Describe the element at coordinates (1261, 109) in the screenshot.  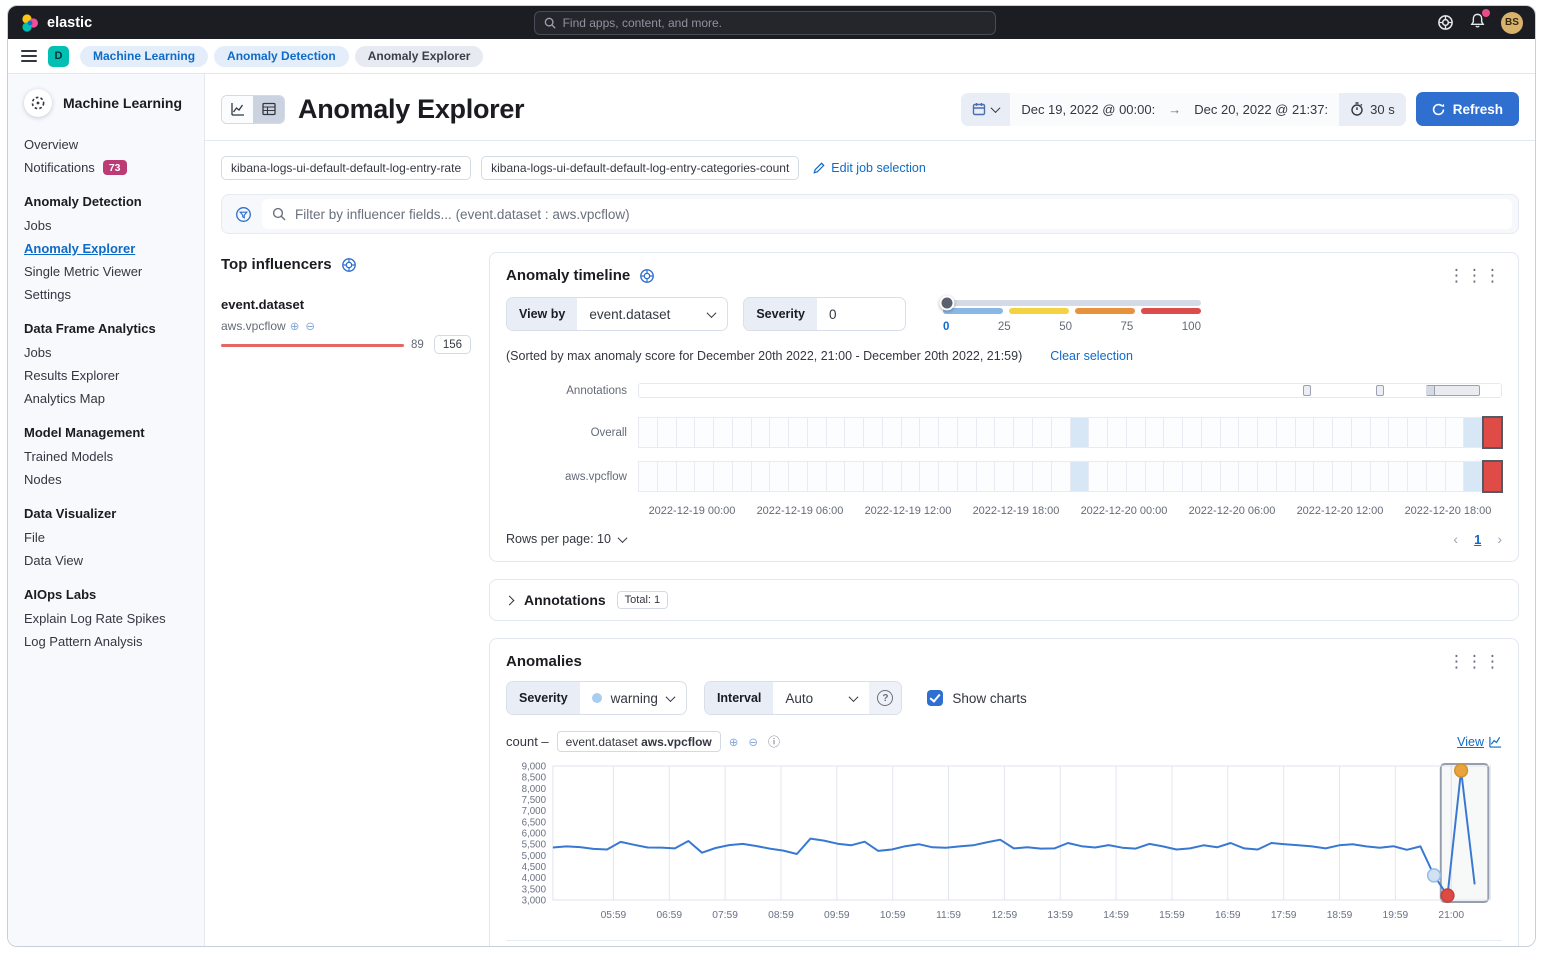
I see `date-to: Dec 20, 2022 @ 21:37:` at that location.